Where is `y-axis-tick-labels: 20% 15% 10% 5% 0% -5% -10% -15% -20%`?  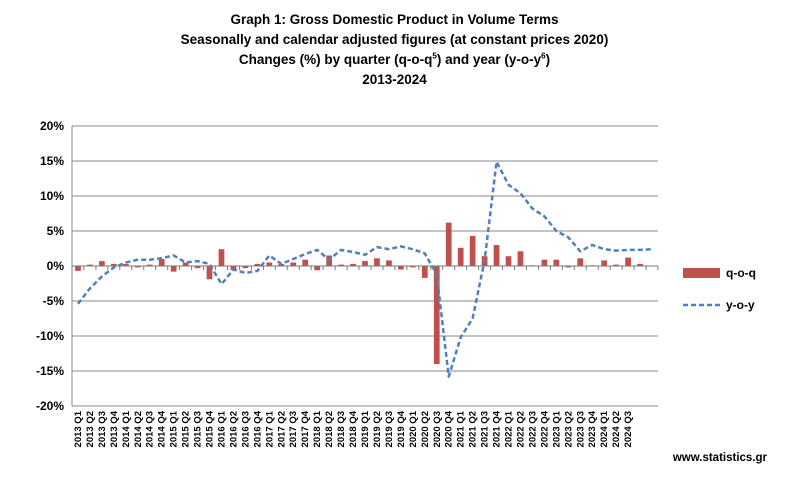 y-axis-tick-labels: 20% 15% 10% 5% 0% -5% -10% -15% -20% is located at coordinates (50, 266).